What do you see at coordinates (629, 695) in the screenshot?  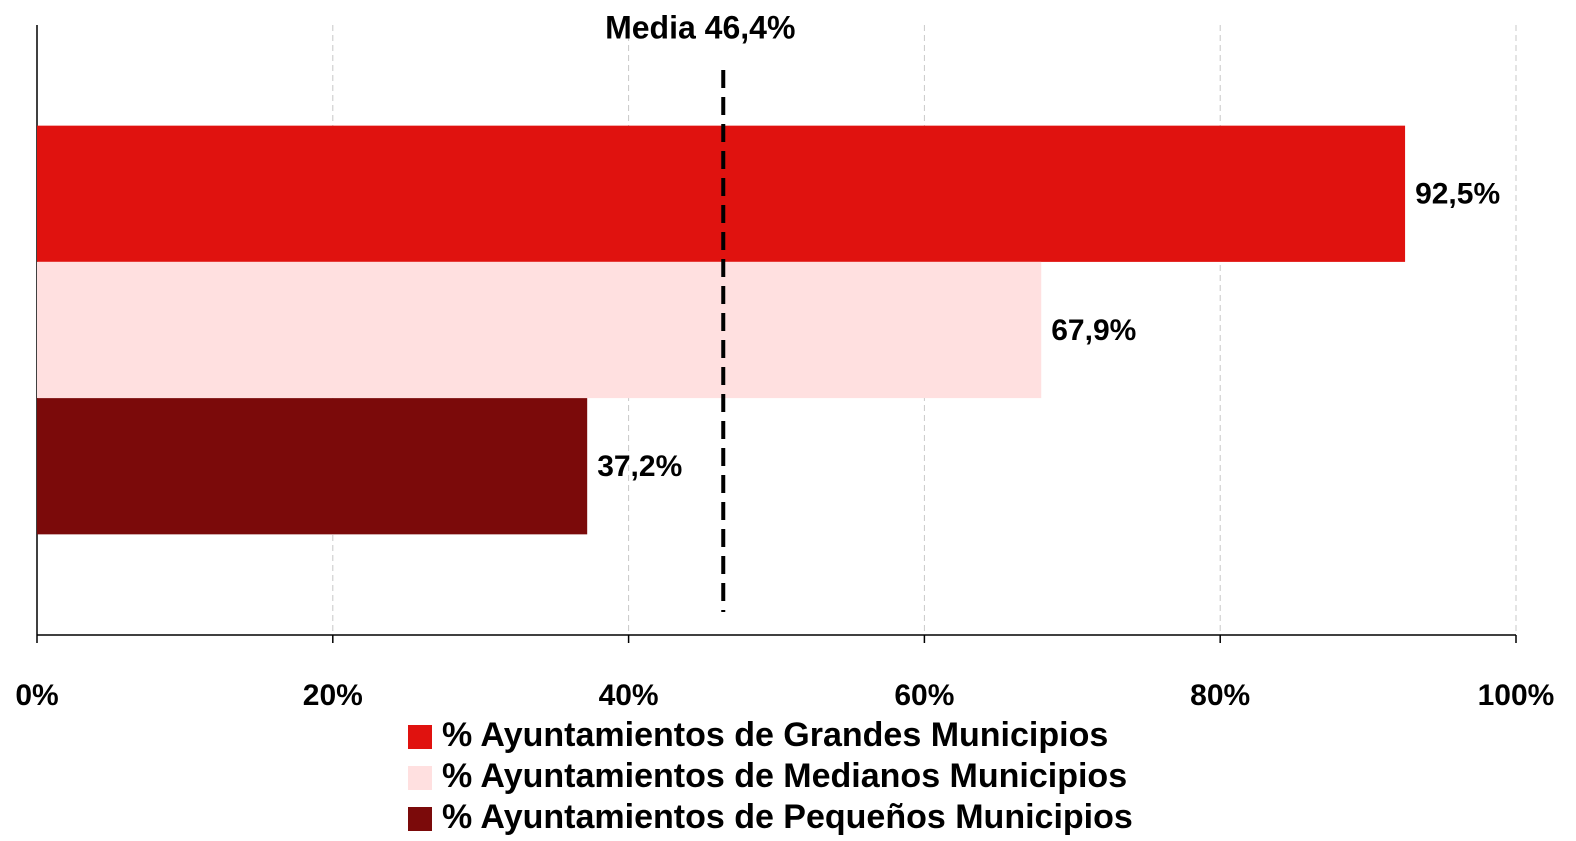 I see `x-tick-label: 40%` at bounding box center [629, 695].